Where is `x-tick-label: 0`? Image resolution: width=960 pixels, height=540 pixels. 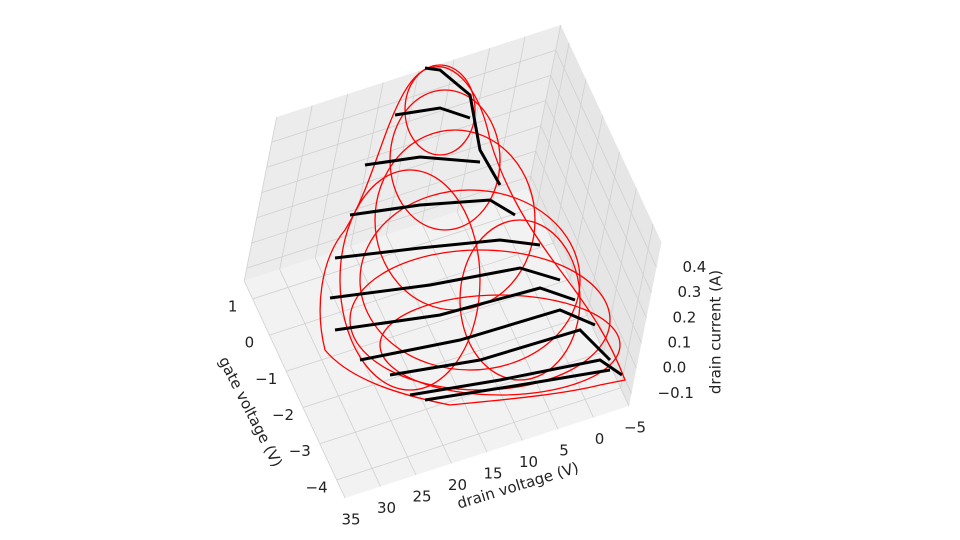 x-tick-label: 0 is located at coordinates (600, 439).